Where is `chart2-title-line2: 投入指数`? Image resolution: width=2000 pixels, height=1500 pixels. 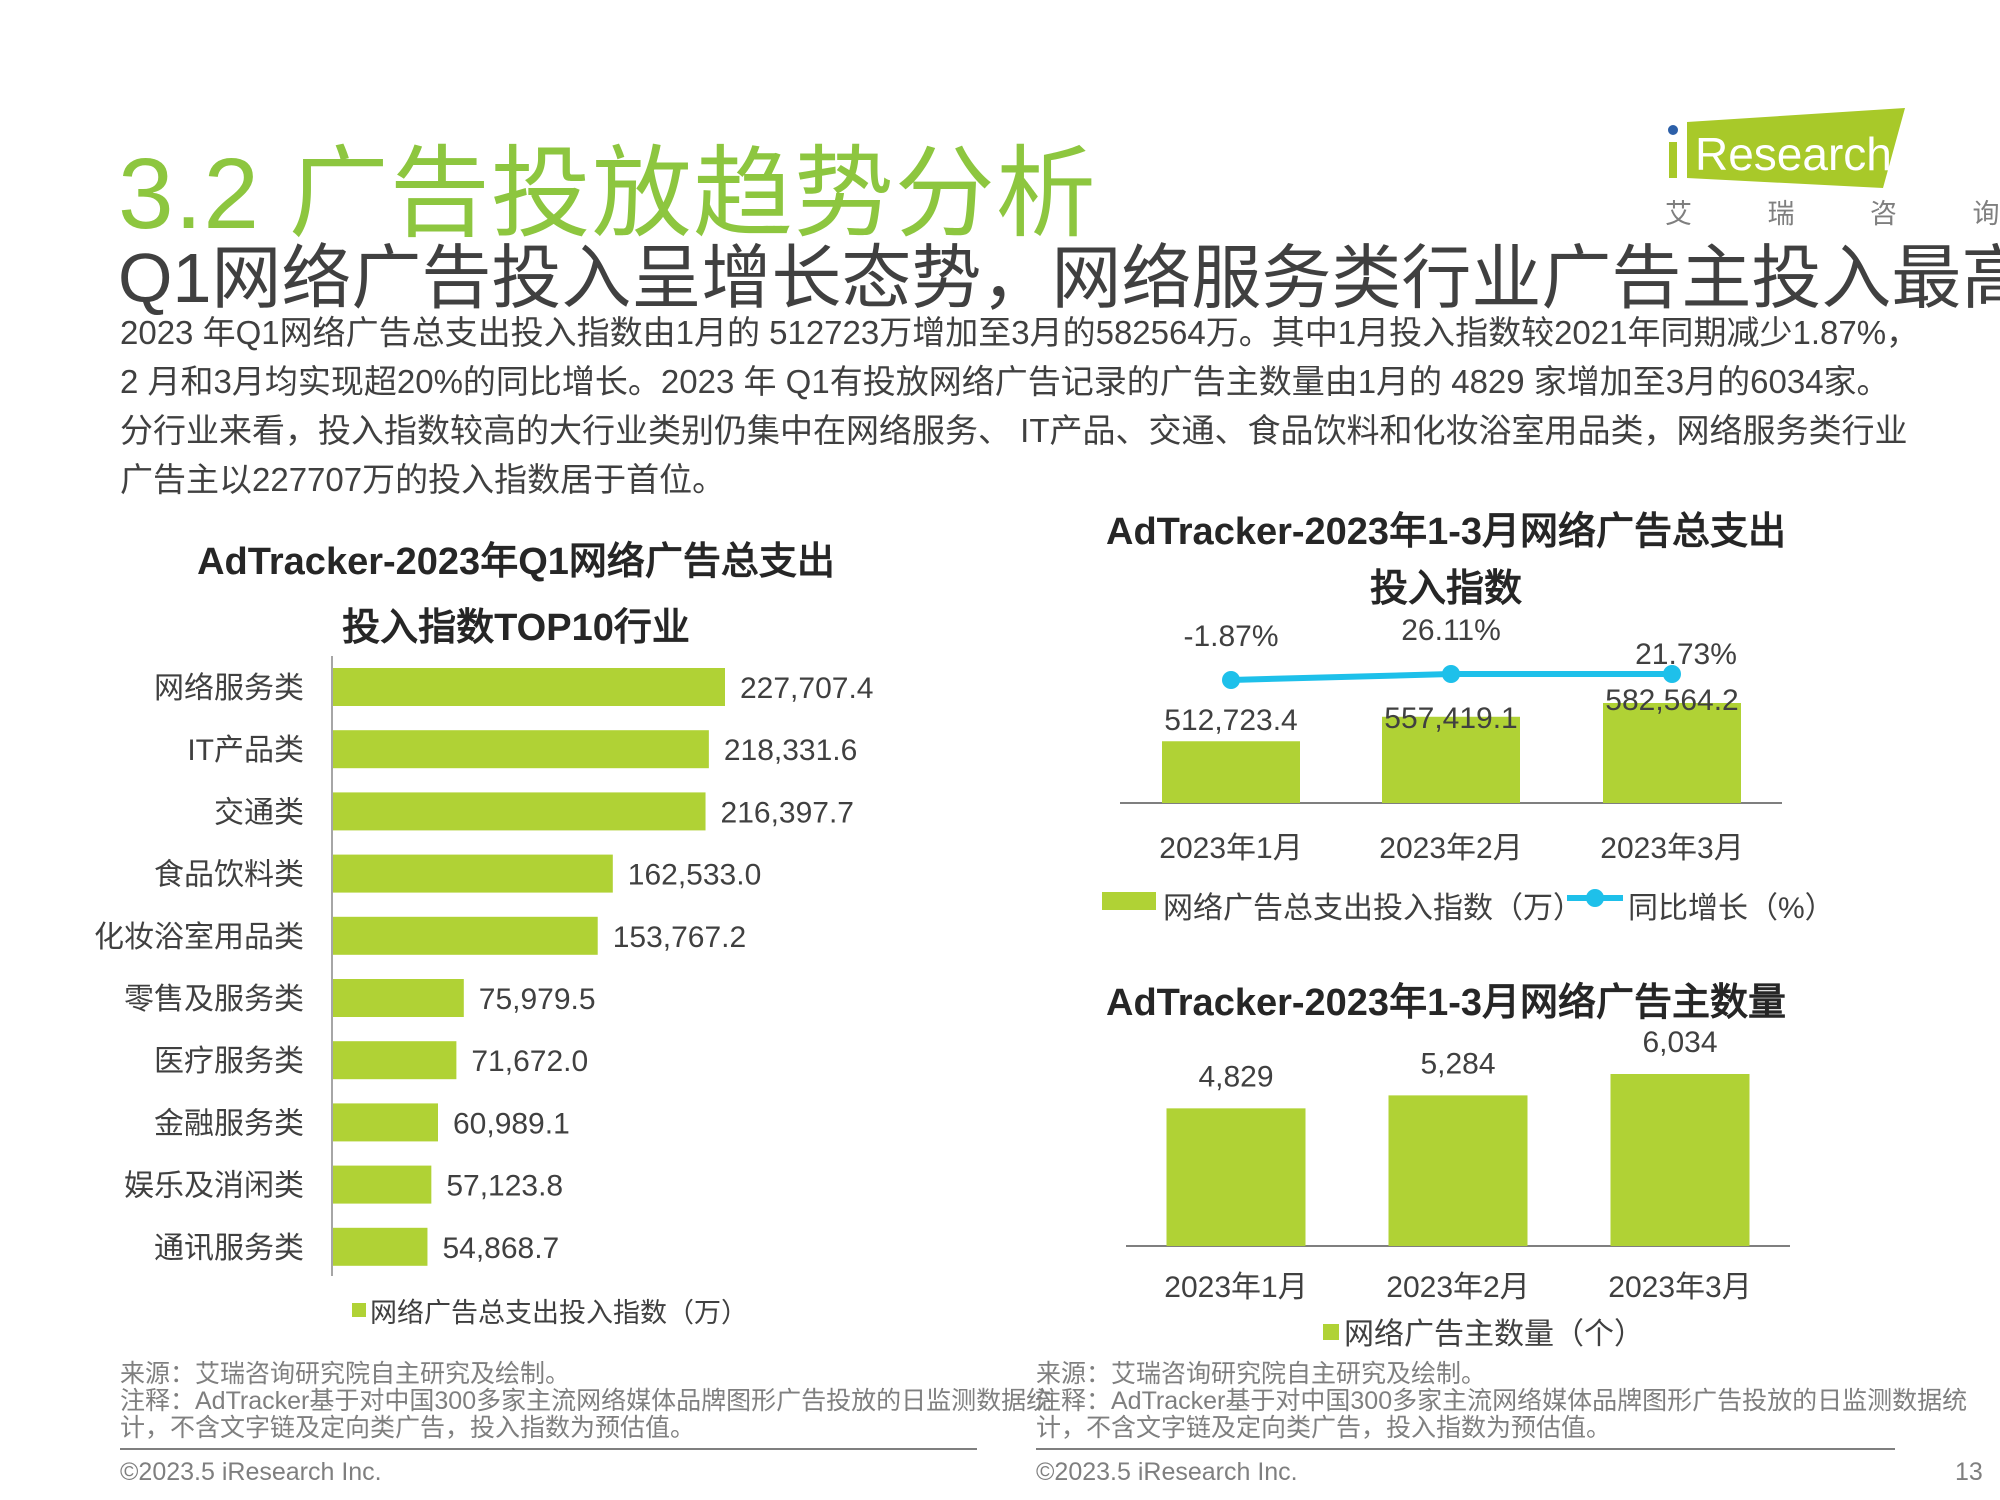 chart2-title-line2: 投入指数 is located at coordinates (1446, 589).